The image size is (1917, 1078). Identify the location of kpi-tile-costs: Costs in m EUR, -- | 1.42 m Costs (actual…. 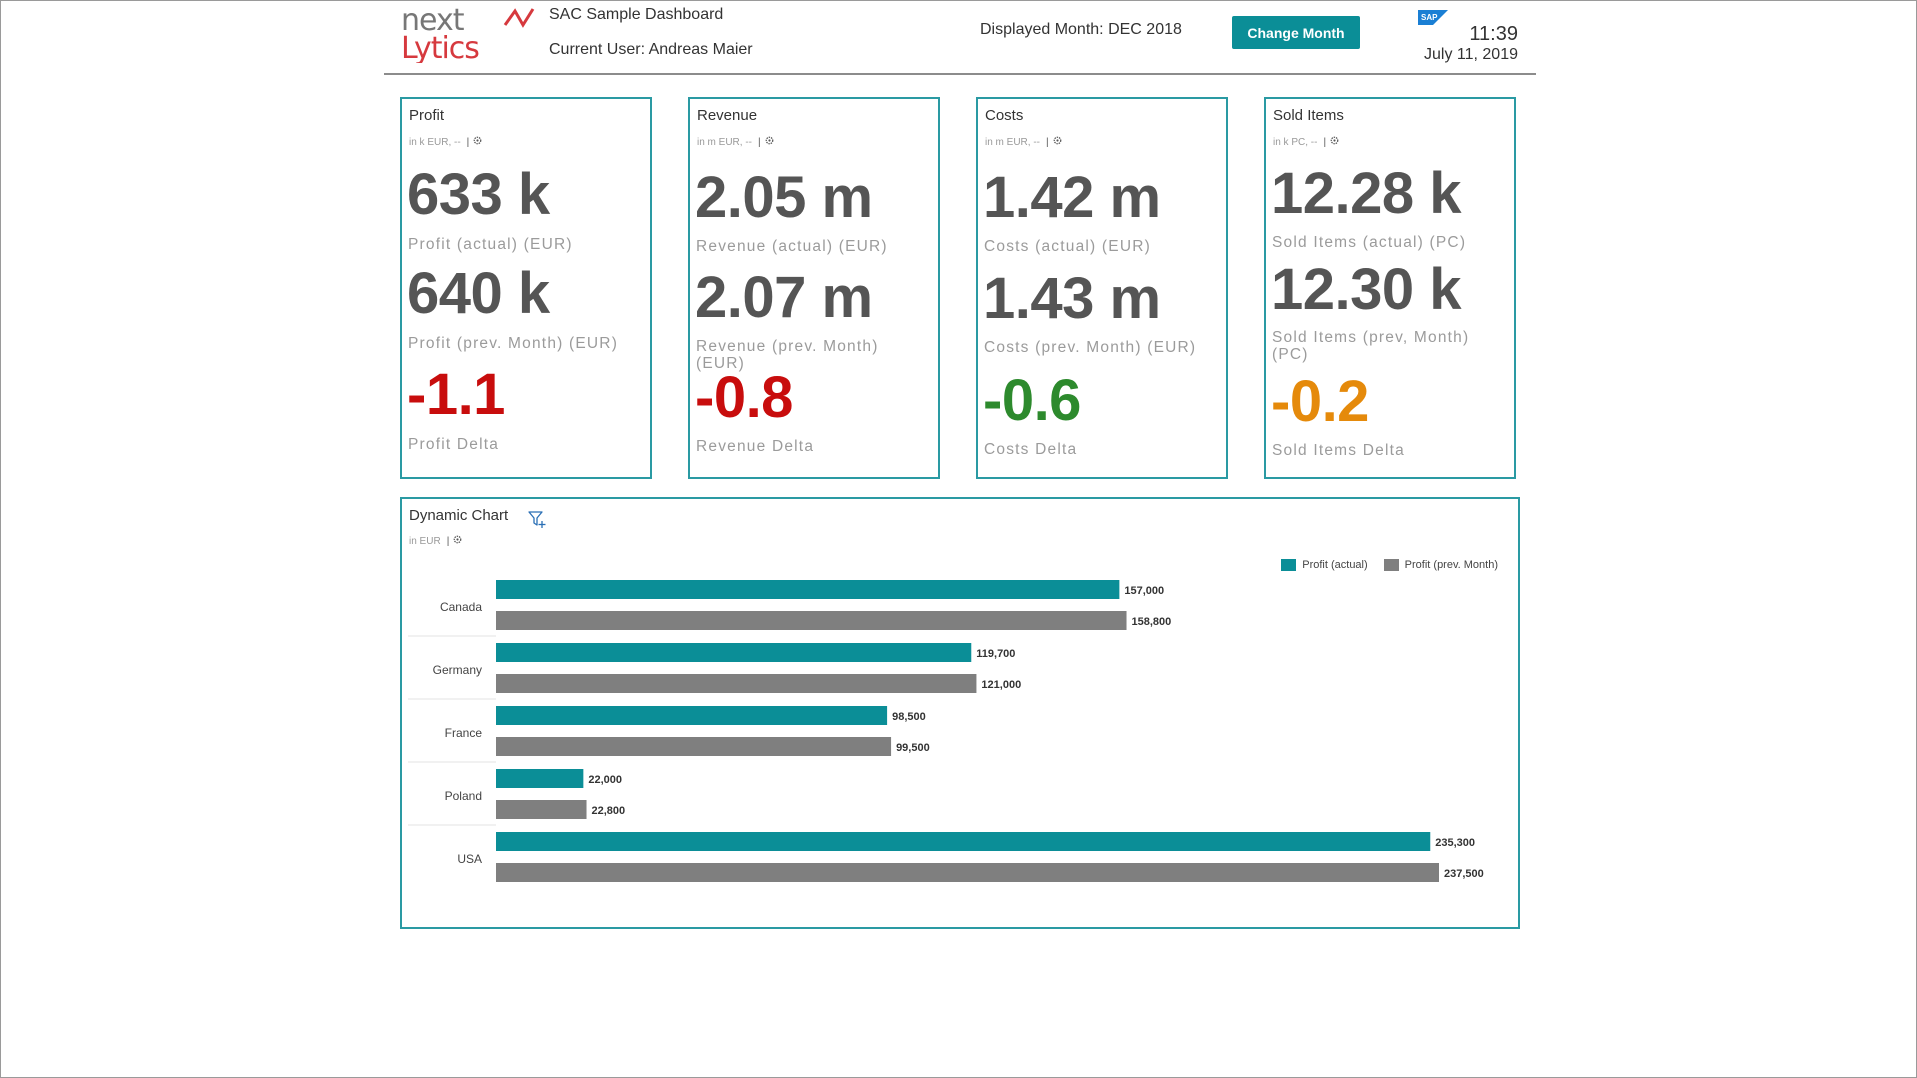
(1102, 288).